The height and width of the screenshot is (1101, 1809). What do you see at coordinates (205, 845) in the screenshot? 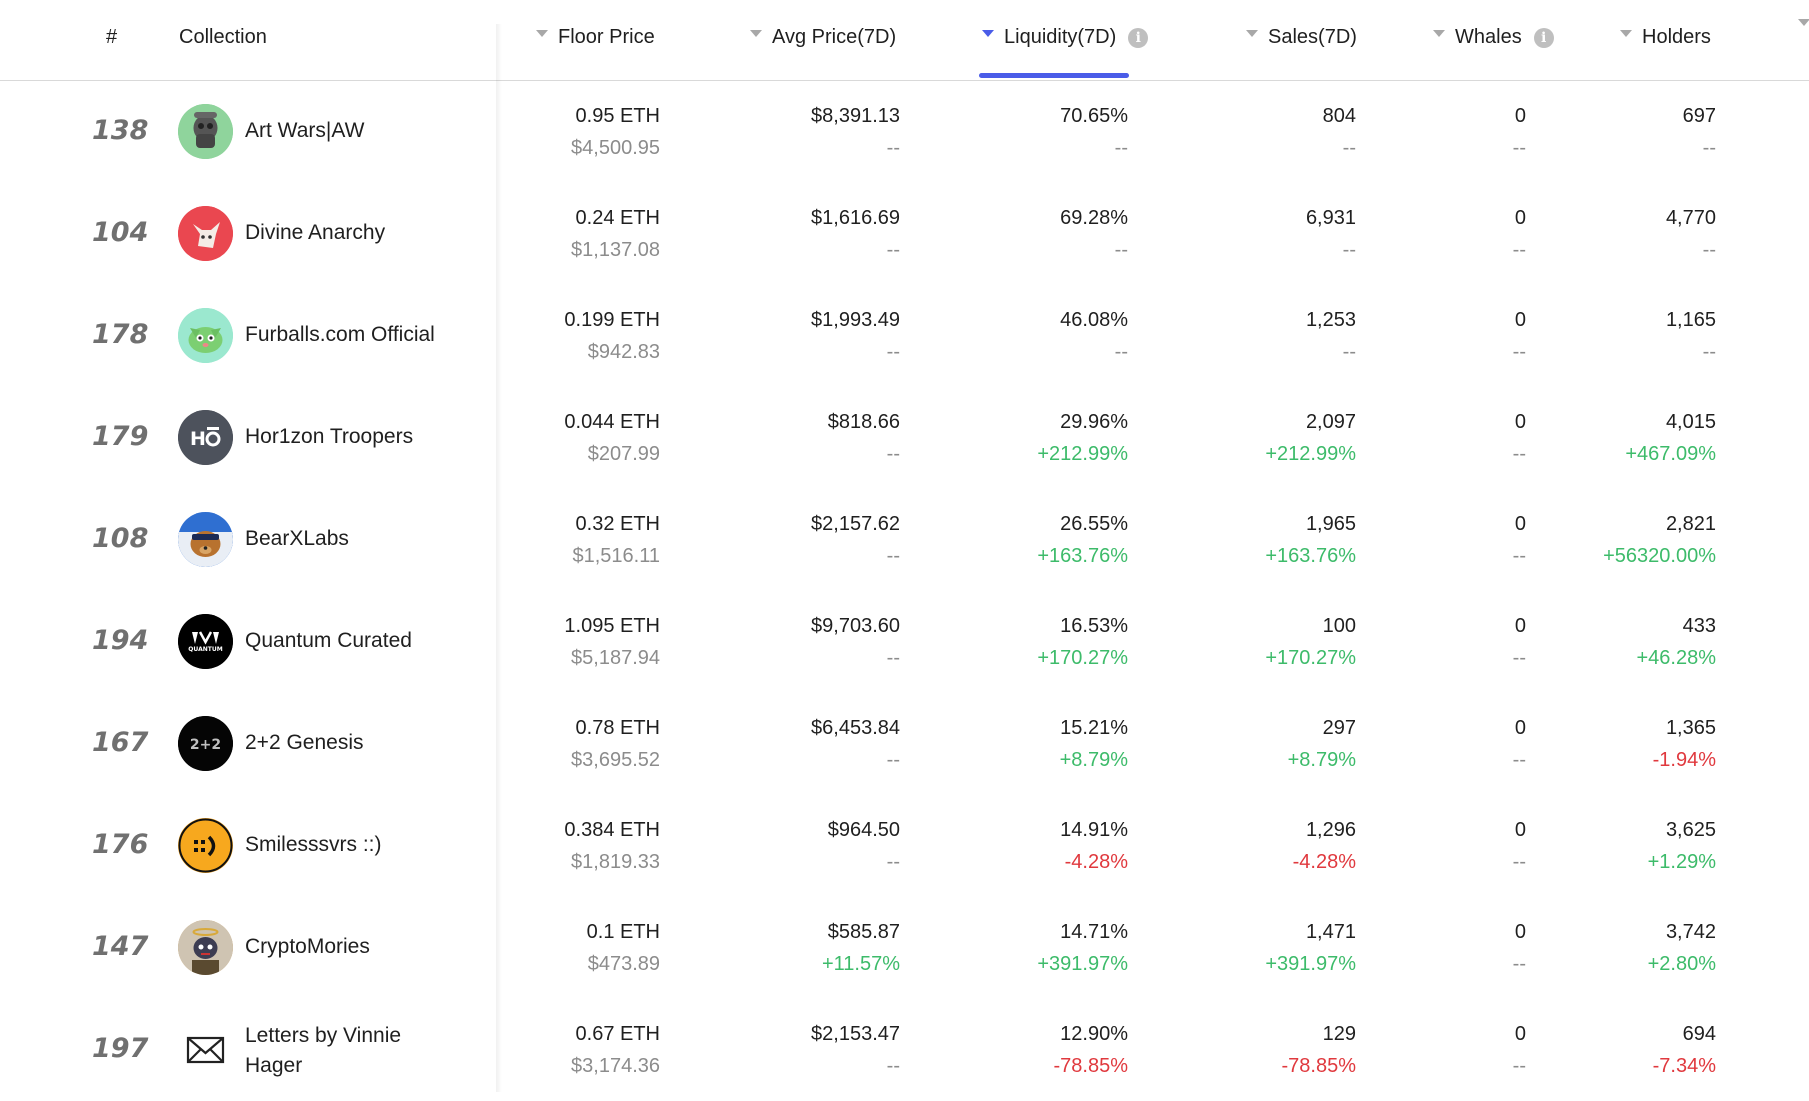
I see `smilesssvrs-avatar-icon` at bounding box center [205, 845].